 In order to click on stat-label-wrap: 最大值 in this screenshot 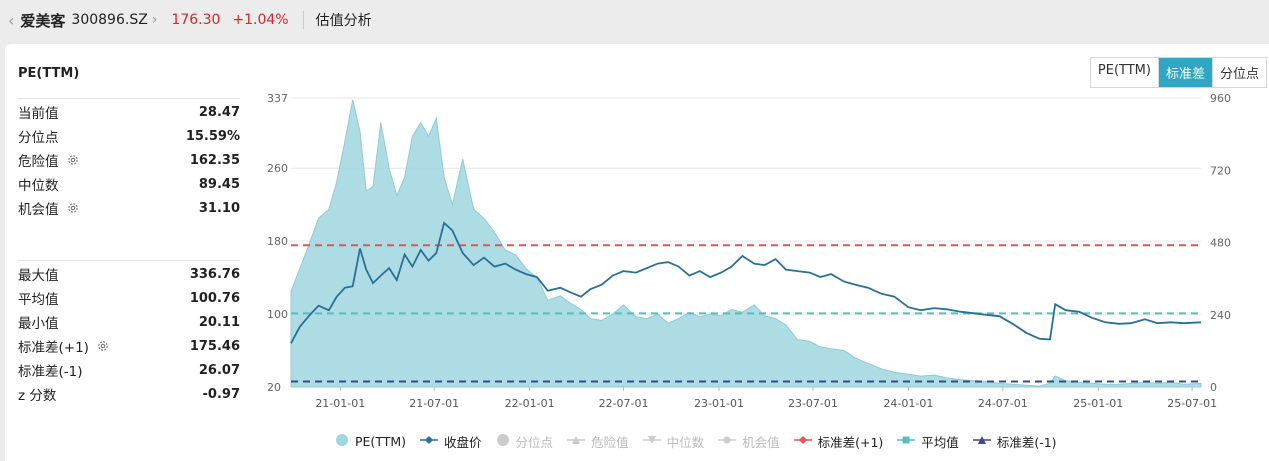, I will do `click(38, 274)`.